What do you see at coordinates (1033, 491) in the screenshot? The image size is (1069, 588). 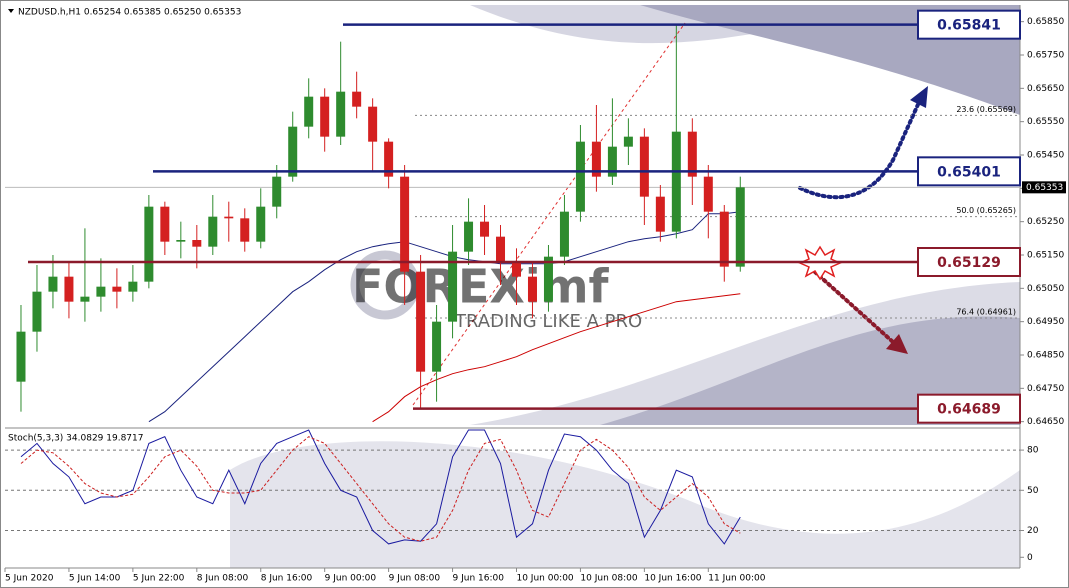 I see `y-tick-label: 50` at bounding box center [1033, 491].